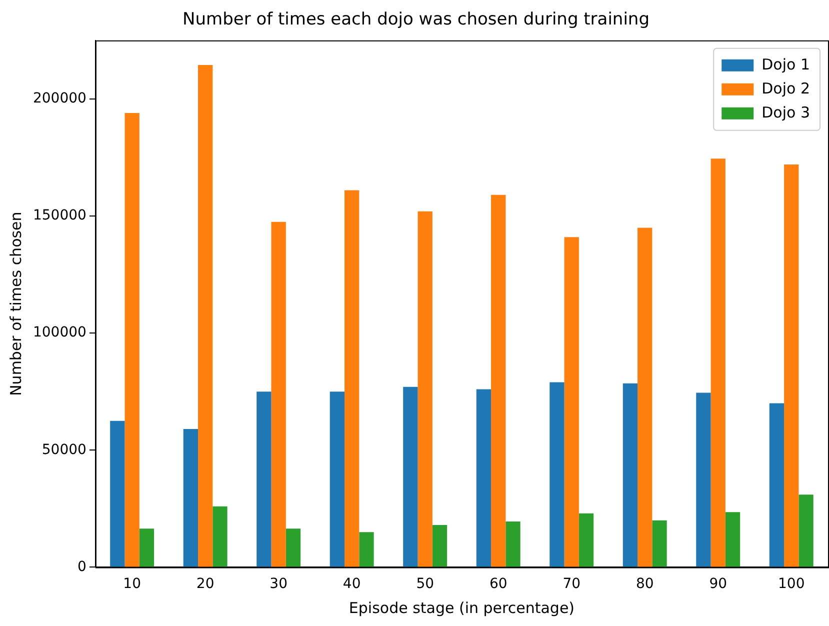 The width and height of the screenshot is (829, 626). I want to click on x-tick-label: 40, so click(351, 584).